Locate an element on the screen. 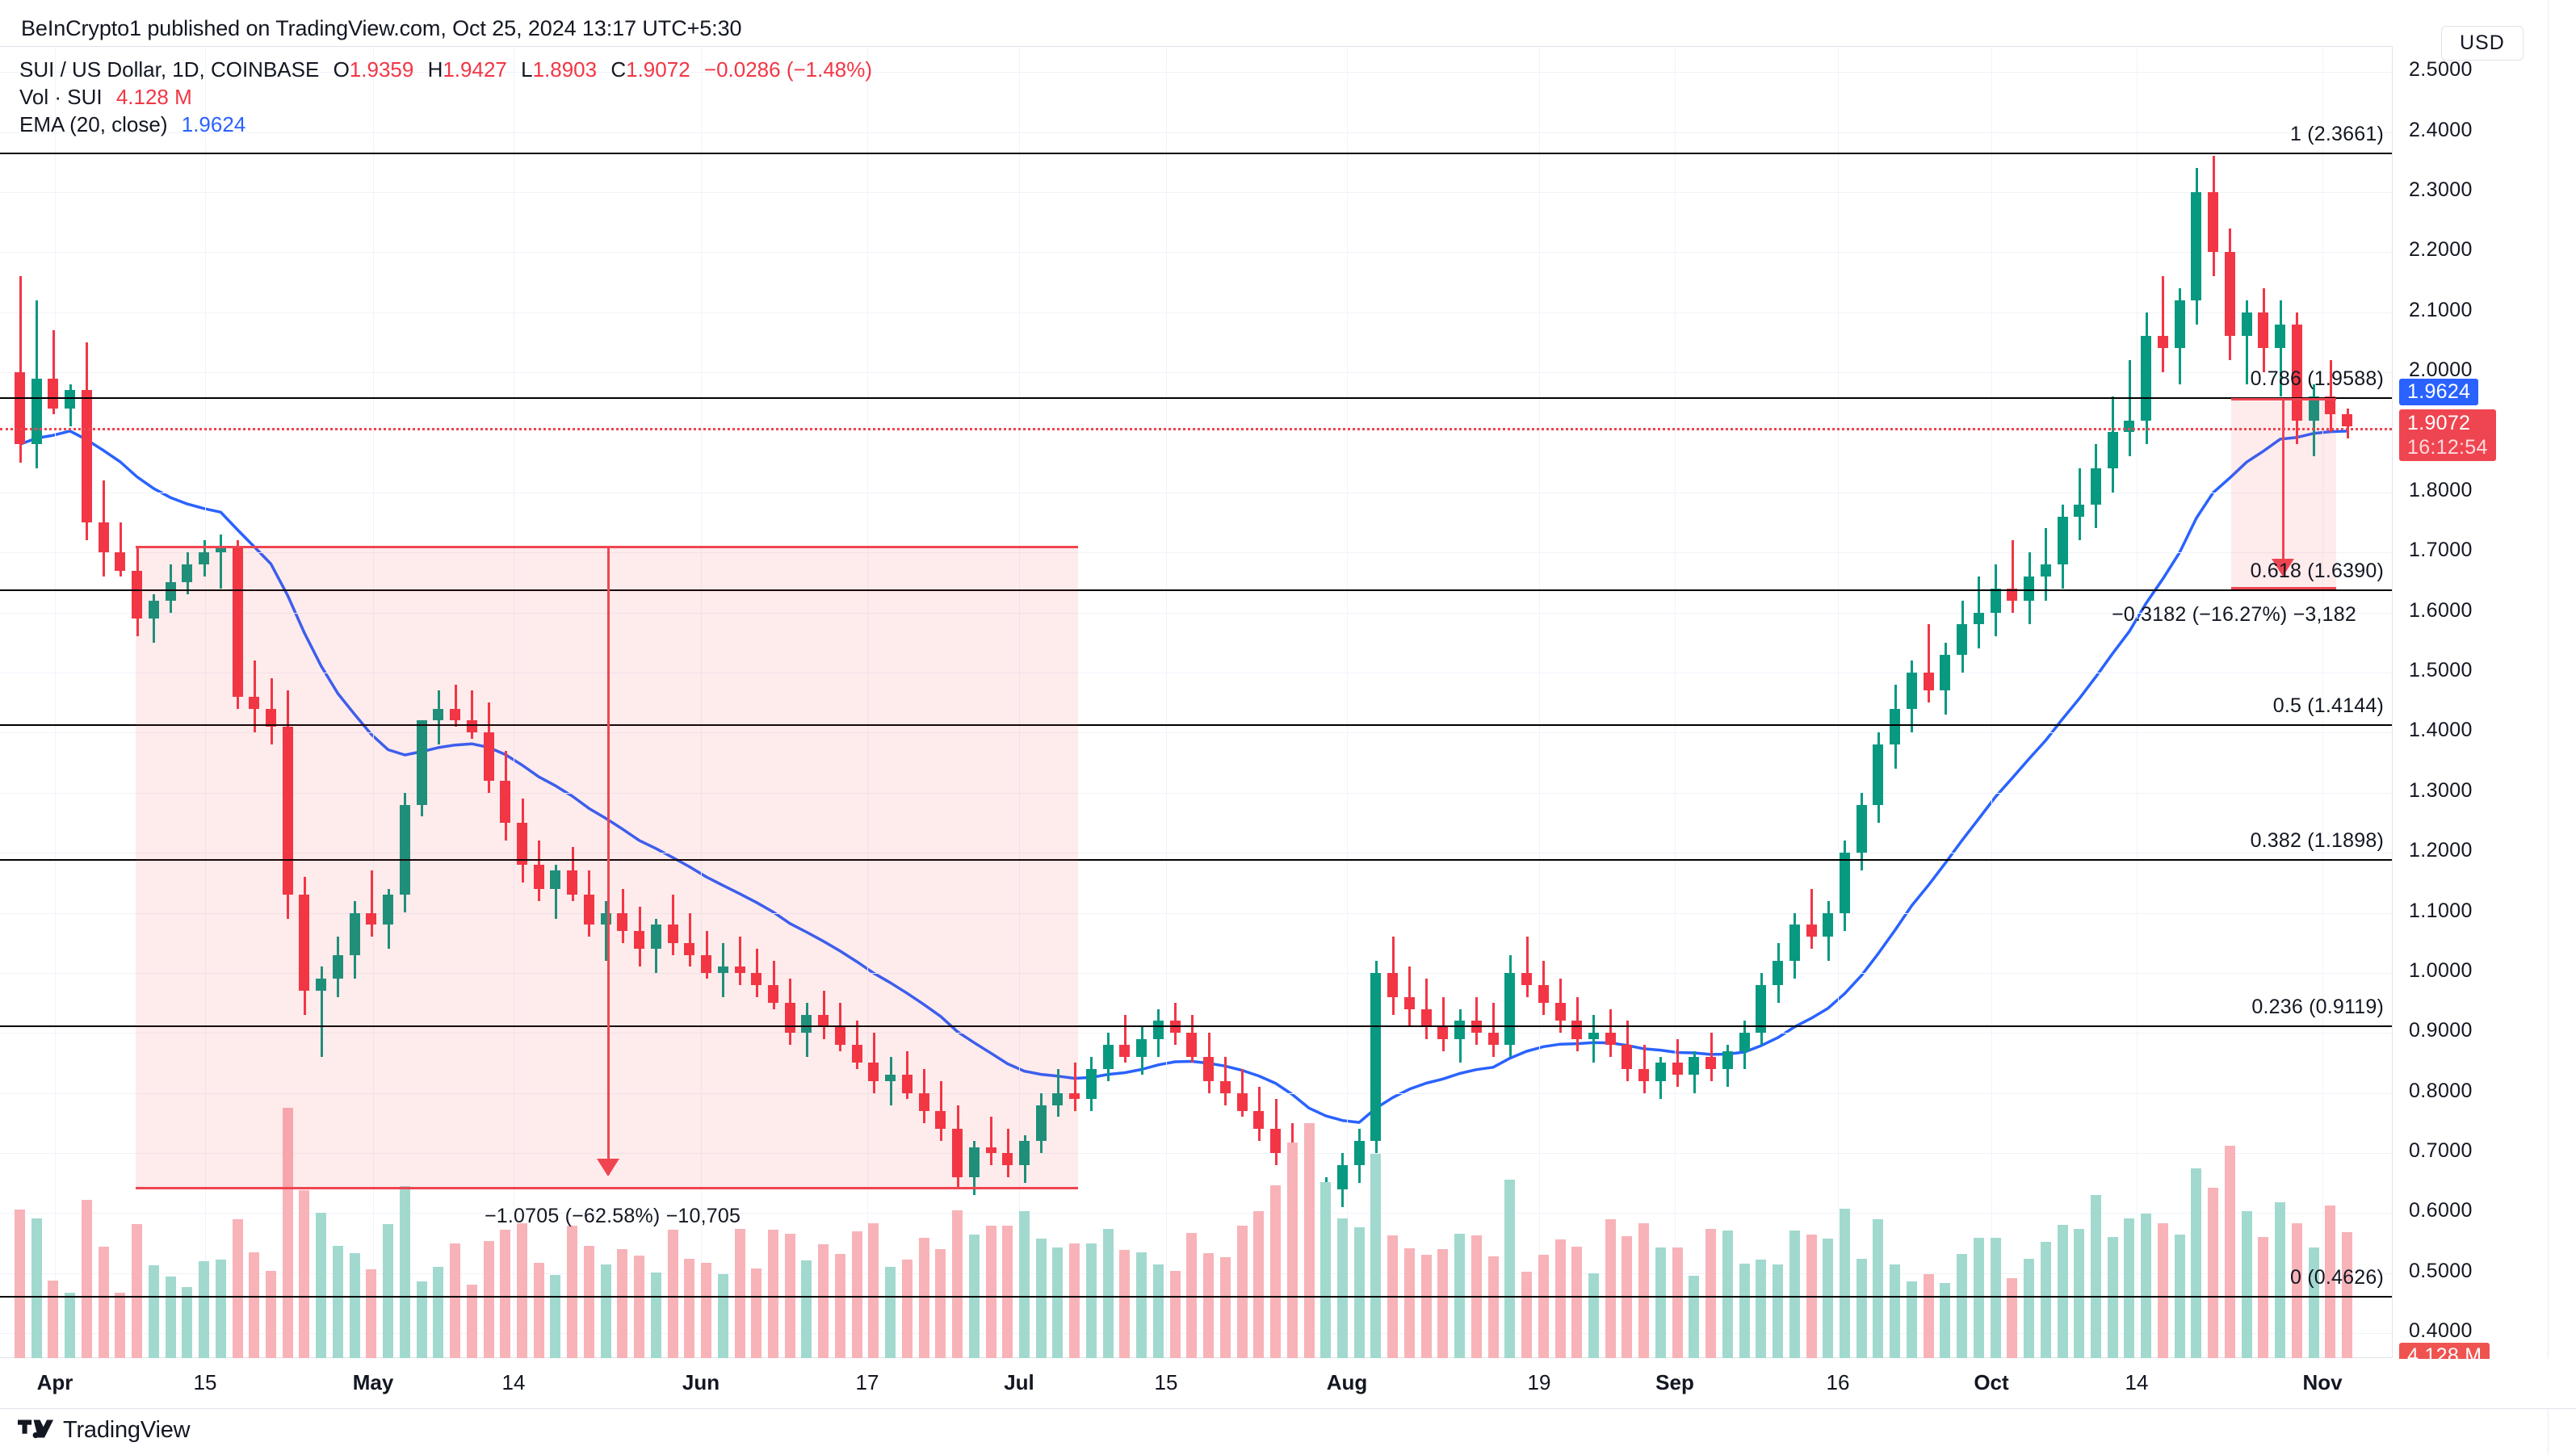 The image size is (2576, 1455). currency-badge: USD is located at coordinates (2482, 43).